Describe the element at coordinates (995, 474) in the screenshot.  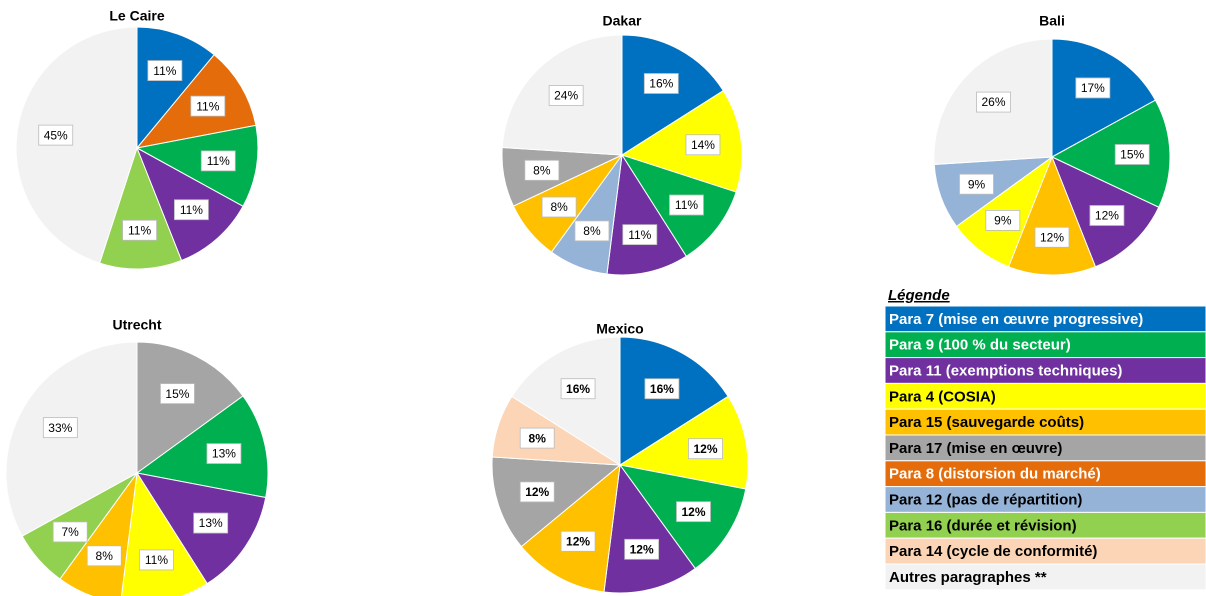
I see `legend-entry: Para 8 (distorsion du marché)` at that location.